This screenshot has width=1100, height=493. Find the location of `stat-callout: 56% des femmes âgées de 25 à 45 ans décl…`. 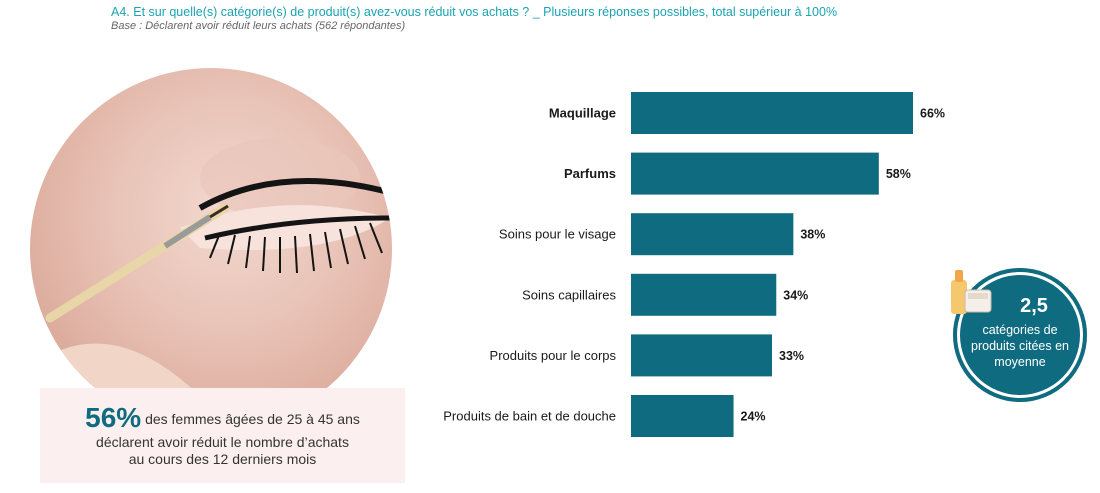

stat-callout: 56% des femmes âgées de 25 à 45 ans décl… is located at coordinates (222, 435).